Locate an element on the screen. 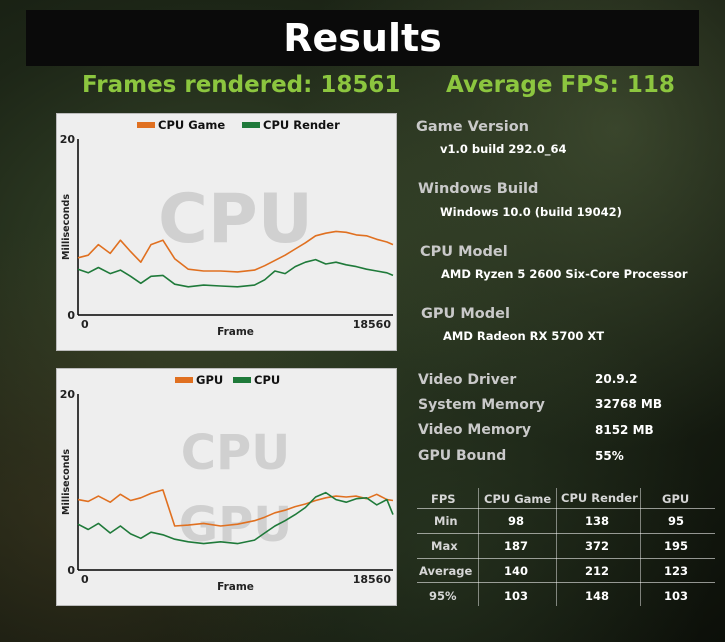 The width and height of the screenshot is (725, 642). title-bar: Results is located at coordinates (362, 38).